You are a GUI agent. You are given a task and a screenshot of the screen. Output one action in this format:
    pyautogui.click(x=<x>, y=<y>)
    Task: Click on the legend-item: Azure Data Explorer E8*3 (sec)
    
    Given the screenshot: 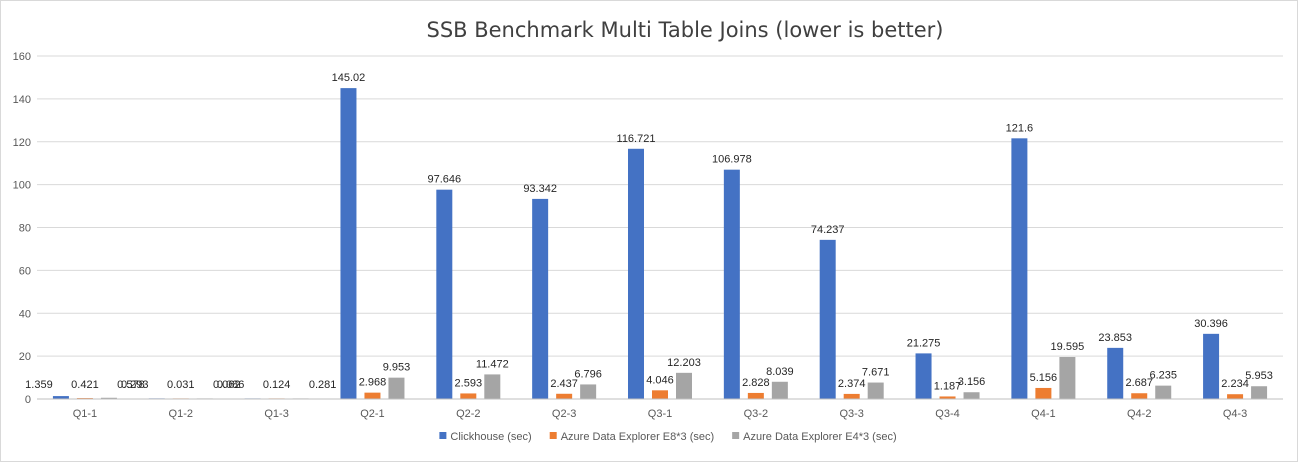 What is the action you would take?
    pyautogui.click(x=631, y=437)
    